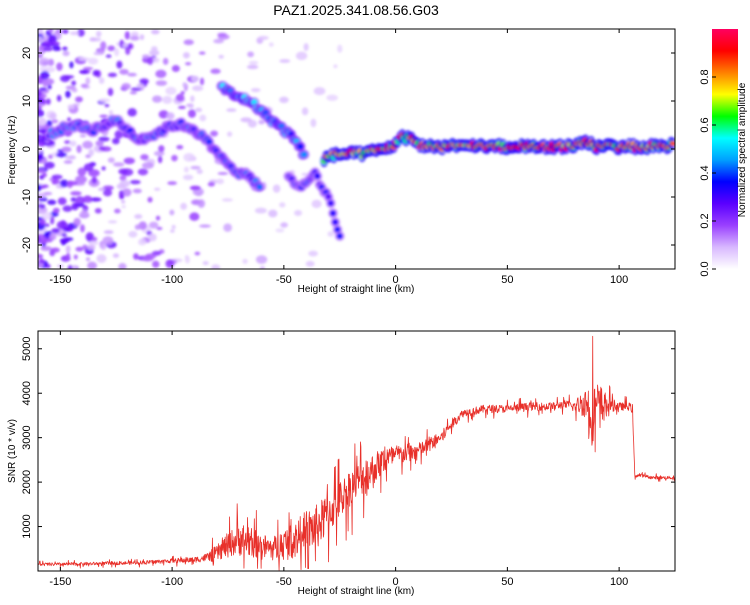 This screenshot has width=750, height=605. I want to click on colorbar-tick-label: 0.2, so click(705, 220).